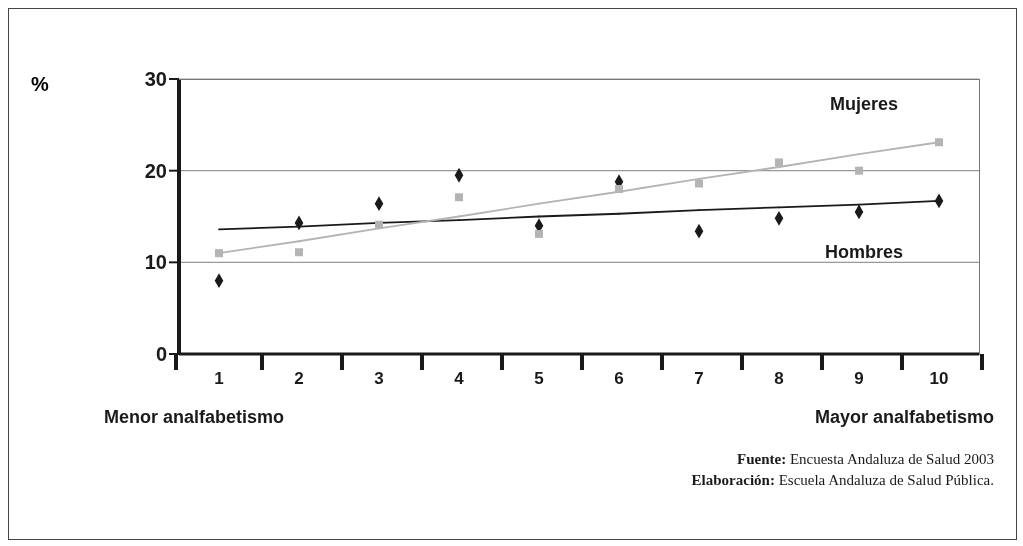 The width and height of the screenshot is (1023, 546). Describe the element at coordinates (619, 378) in the screenshot. I see `x-tick-label: 6` at that location.